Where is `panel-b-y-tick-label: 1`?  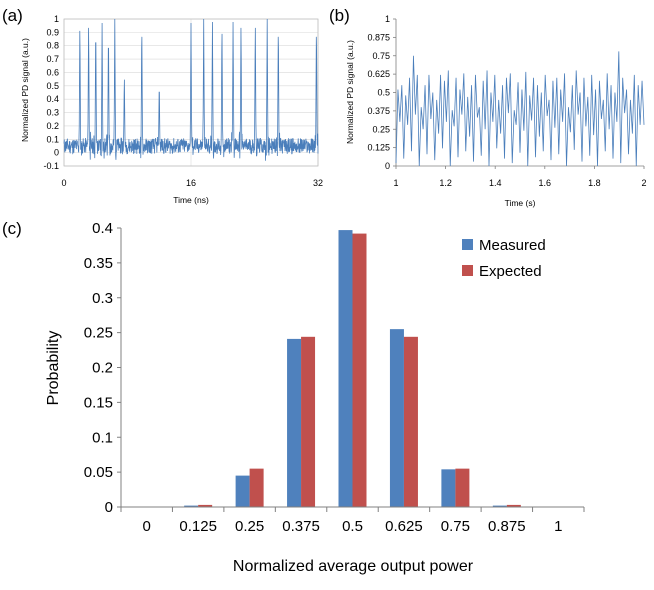
panel-b-y-tick-label: 1 is located at coordinates (387, 19).